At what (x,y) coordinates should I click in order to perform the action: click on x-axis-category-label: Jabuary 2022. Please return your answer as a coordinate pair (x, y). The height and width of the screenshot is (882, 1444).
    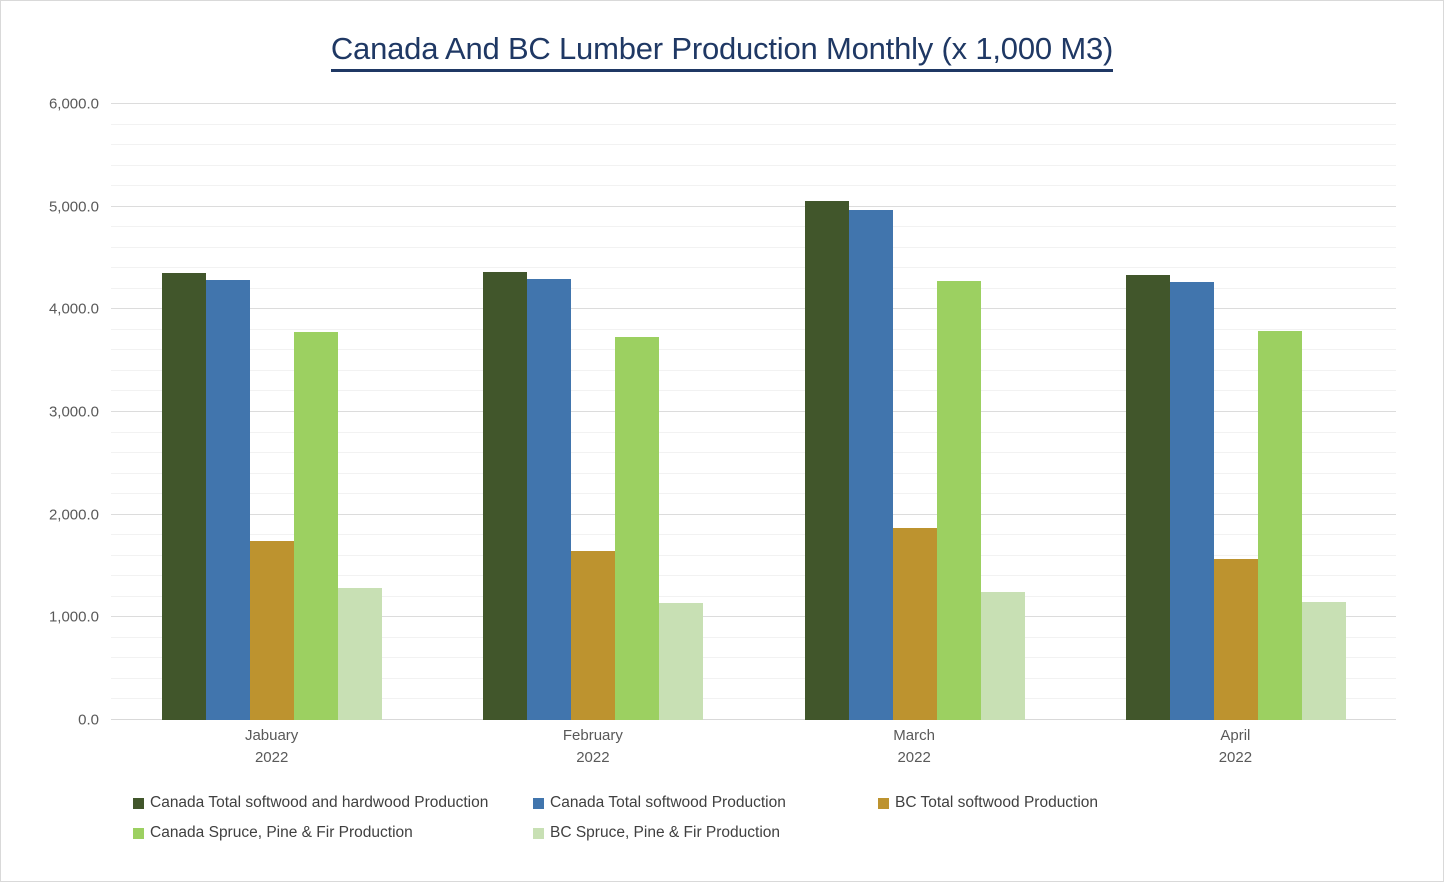
    Looking at the image, I should click on (271, 747).